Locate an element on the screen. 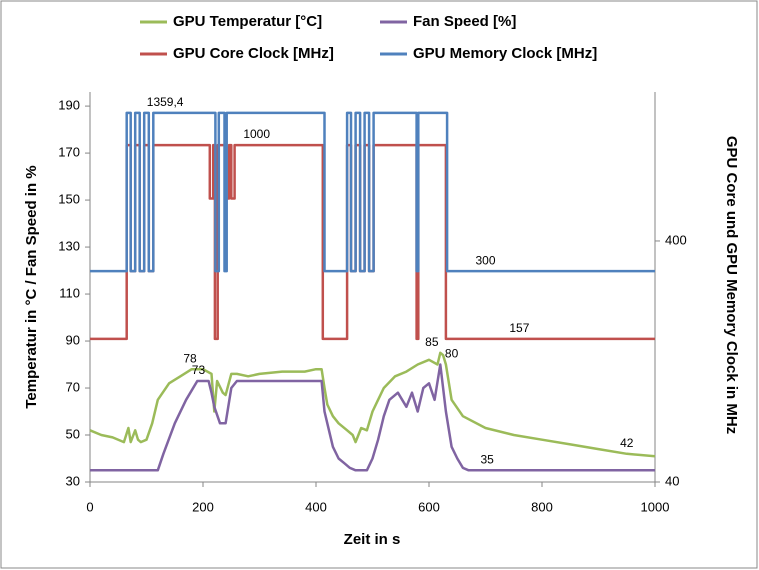 The width and height of the screenshot is (759, 570). y2-tick-label: 40 is located at coordinates (672, 480).